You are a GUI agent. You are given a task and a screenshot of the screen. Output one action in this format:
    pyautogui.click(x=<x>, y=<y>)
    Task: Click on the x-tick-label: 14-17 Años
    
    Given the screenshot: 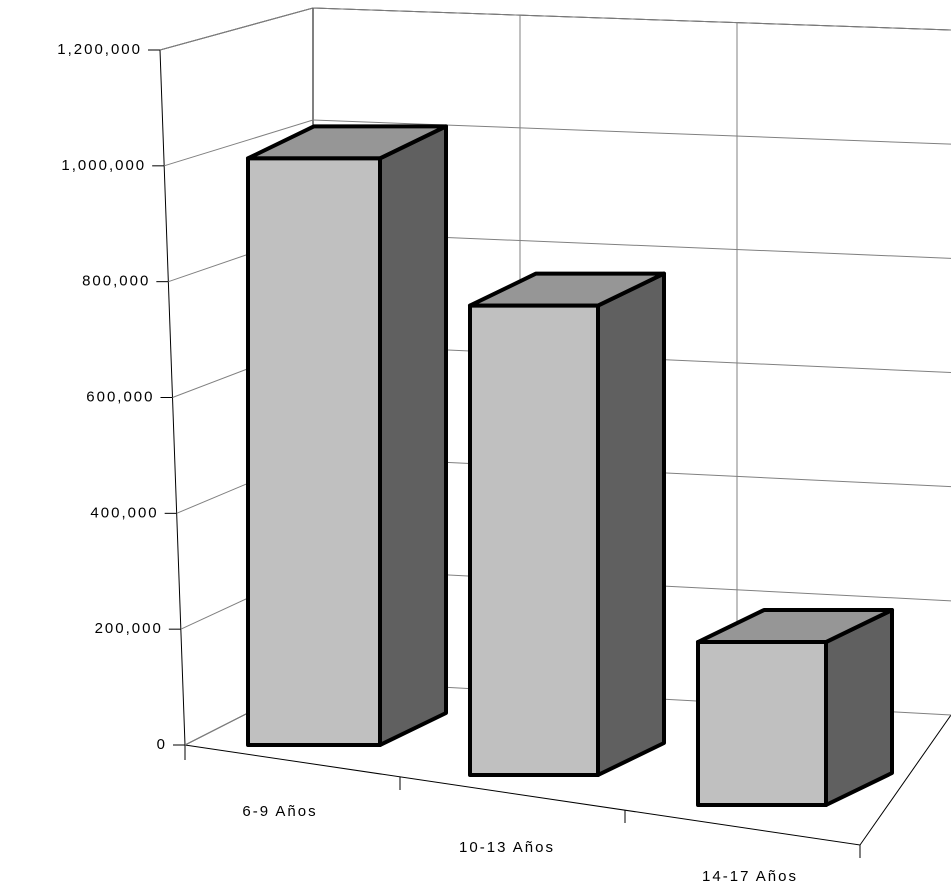 What is the action you would take?
    pyautogui.click(x=750, y=876)
    